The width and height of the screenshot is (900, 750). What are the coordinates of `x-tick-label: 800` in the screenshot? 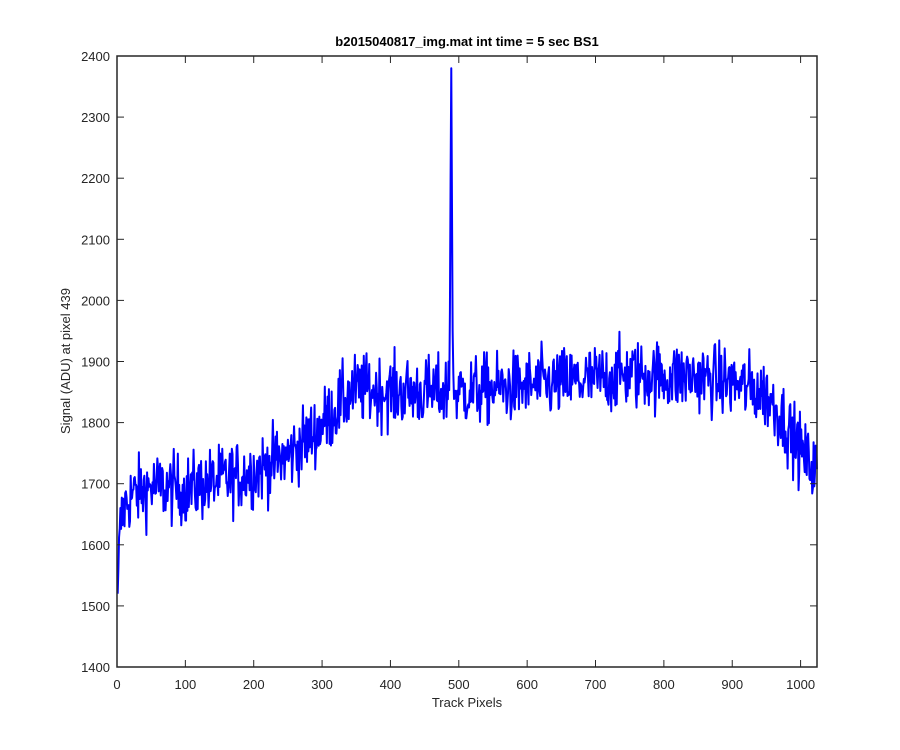 It's located at (664, 684).